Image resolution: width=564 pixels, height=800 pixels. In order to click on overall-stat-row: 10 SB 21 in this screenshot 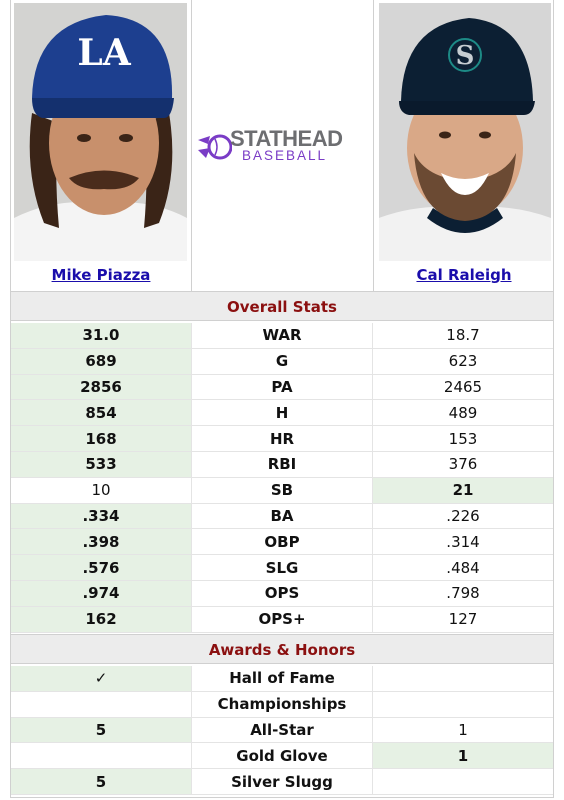, I will do `click(282, 490)`.